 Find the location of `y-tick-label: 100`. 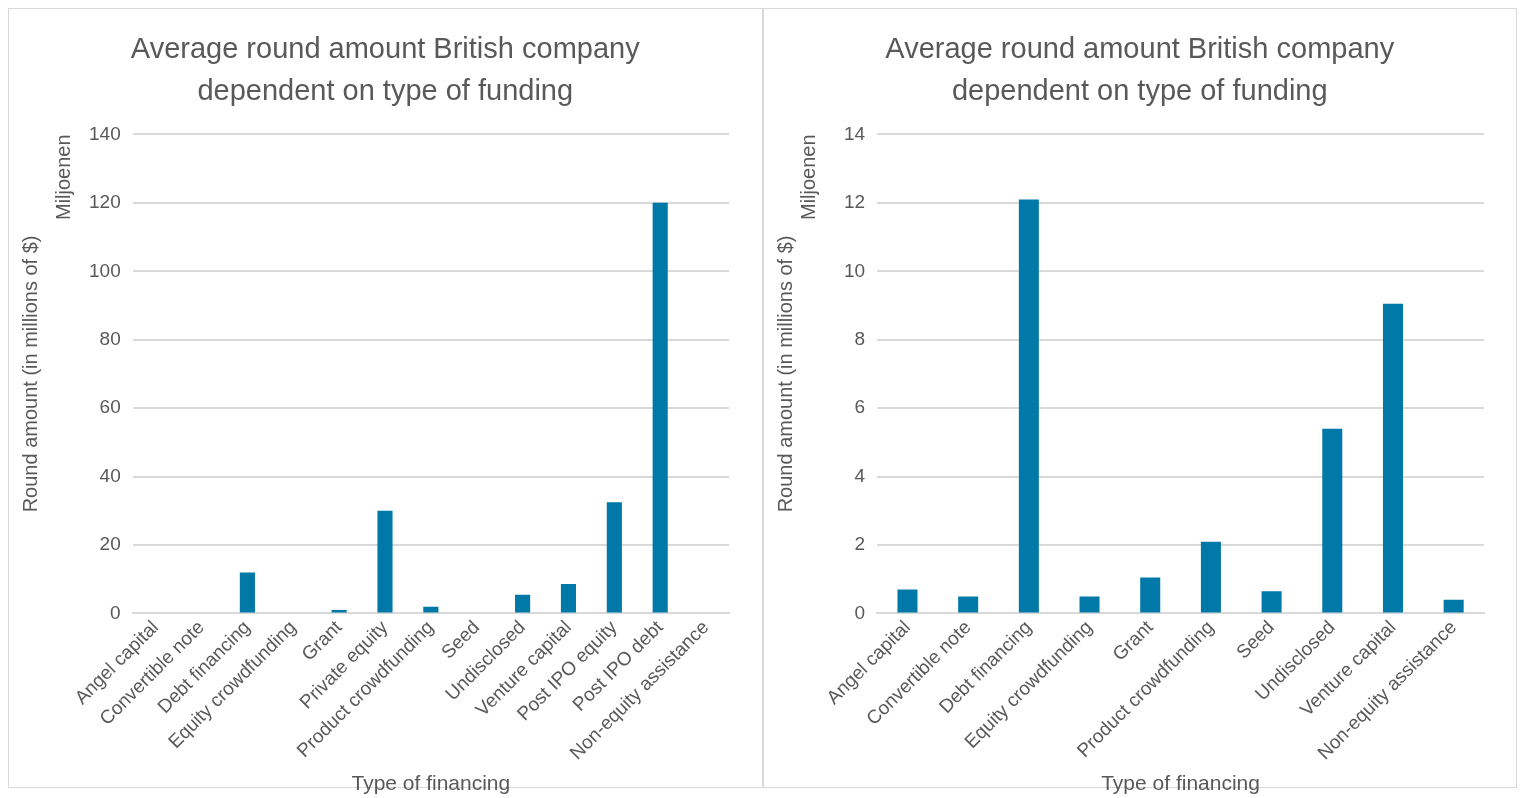

y-tick-label: 100 is located at coordinates (105, 270).